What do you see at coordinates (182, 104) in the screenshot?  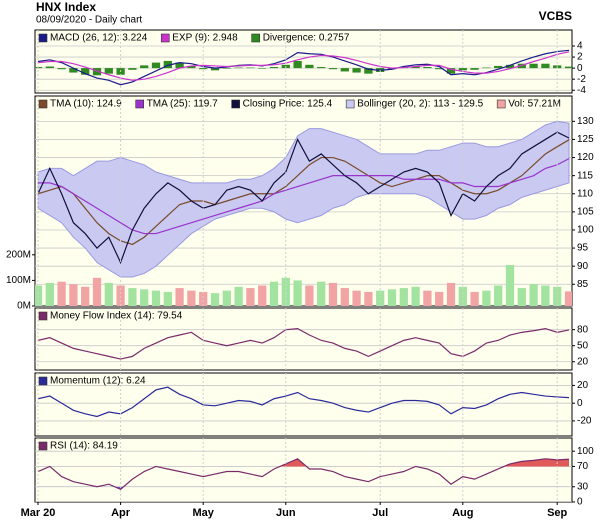 I see `legend-label: TMA (25): 119.7` at bounding box center [182, 104].